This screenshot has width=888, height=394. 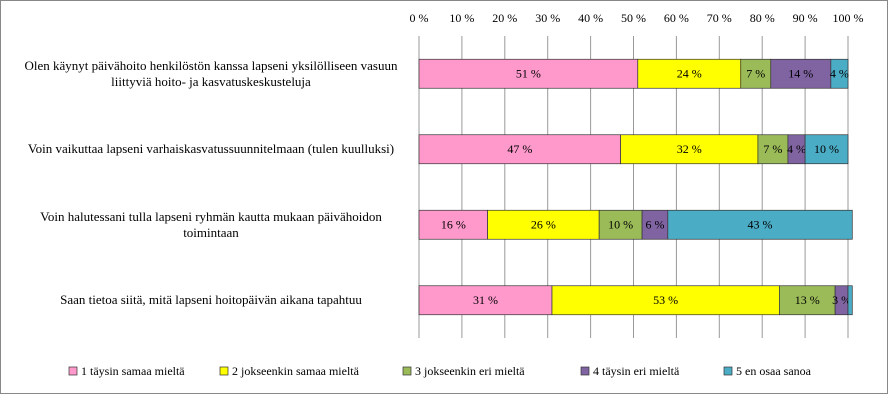 What do you see at coordinates (461, 18) in the screenshot?
I see `x-tick-label: 10 %` at bounding box center [461, 18].